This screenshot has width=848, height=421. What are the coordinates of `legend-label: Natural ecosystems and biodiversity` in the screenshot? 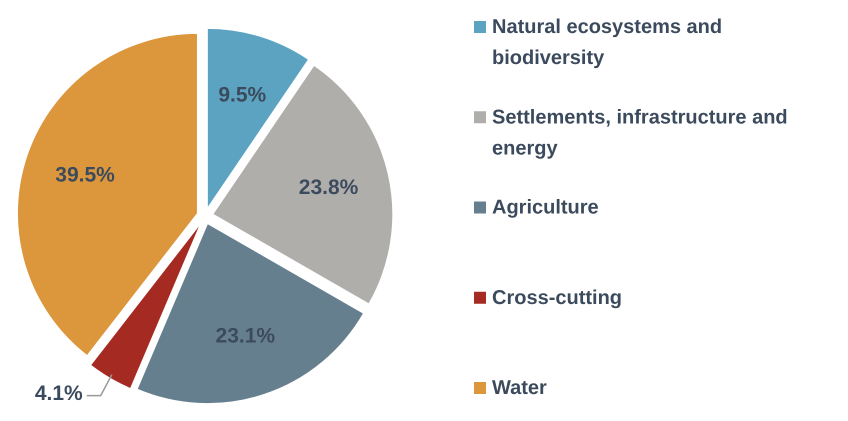 It's located at (607, 42).